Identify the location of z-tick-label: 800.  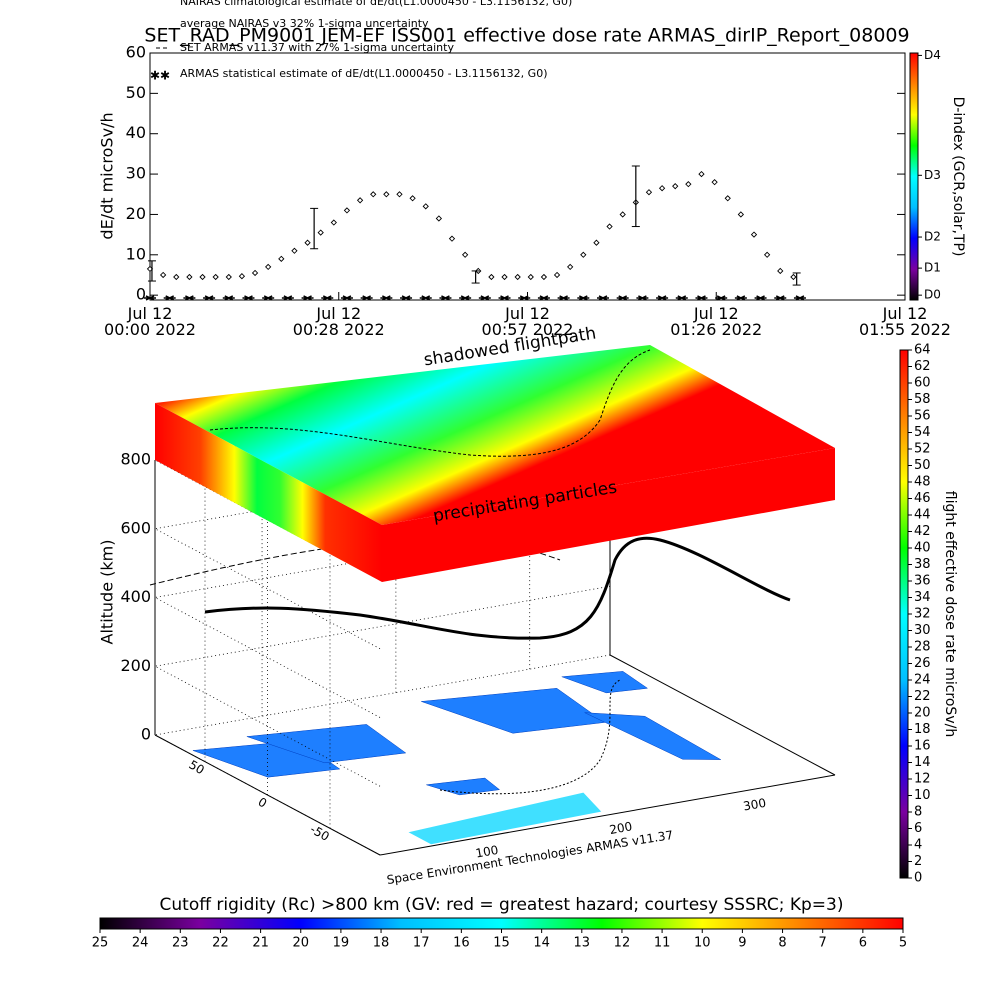
(135, 459).